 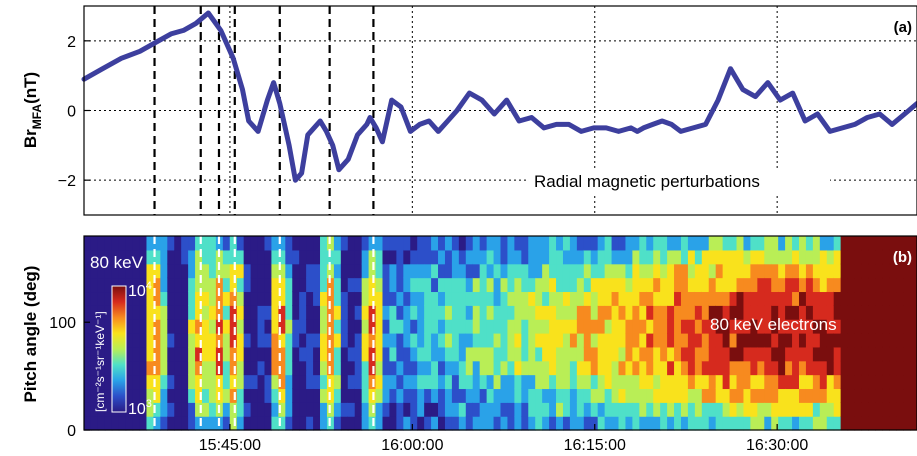 What do you see at coordinates (71, 42) in the screenshot?
I see `y-tick-label: 2` at bounding box center [71, 42].